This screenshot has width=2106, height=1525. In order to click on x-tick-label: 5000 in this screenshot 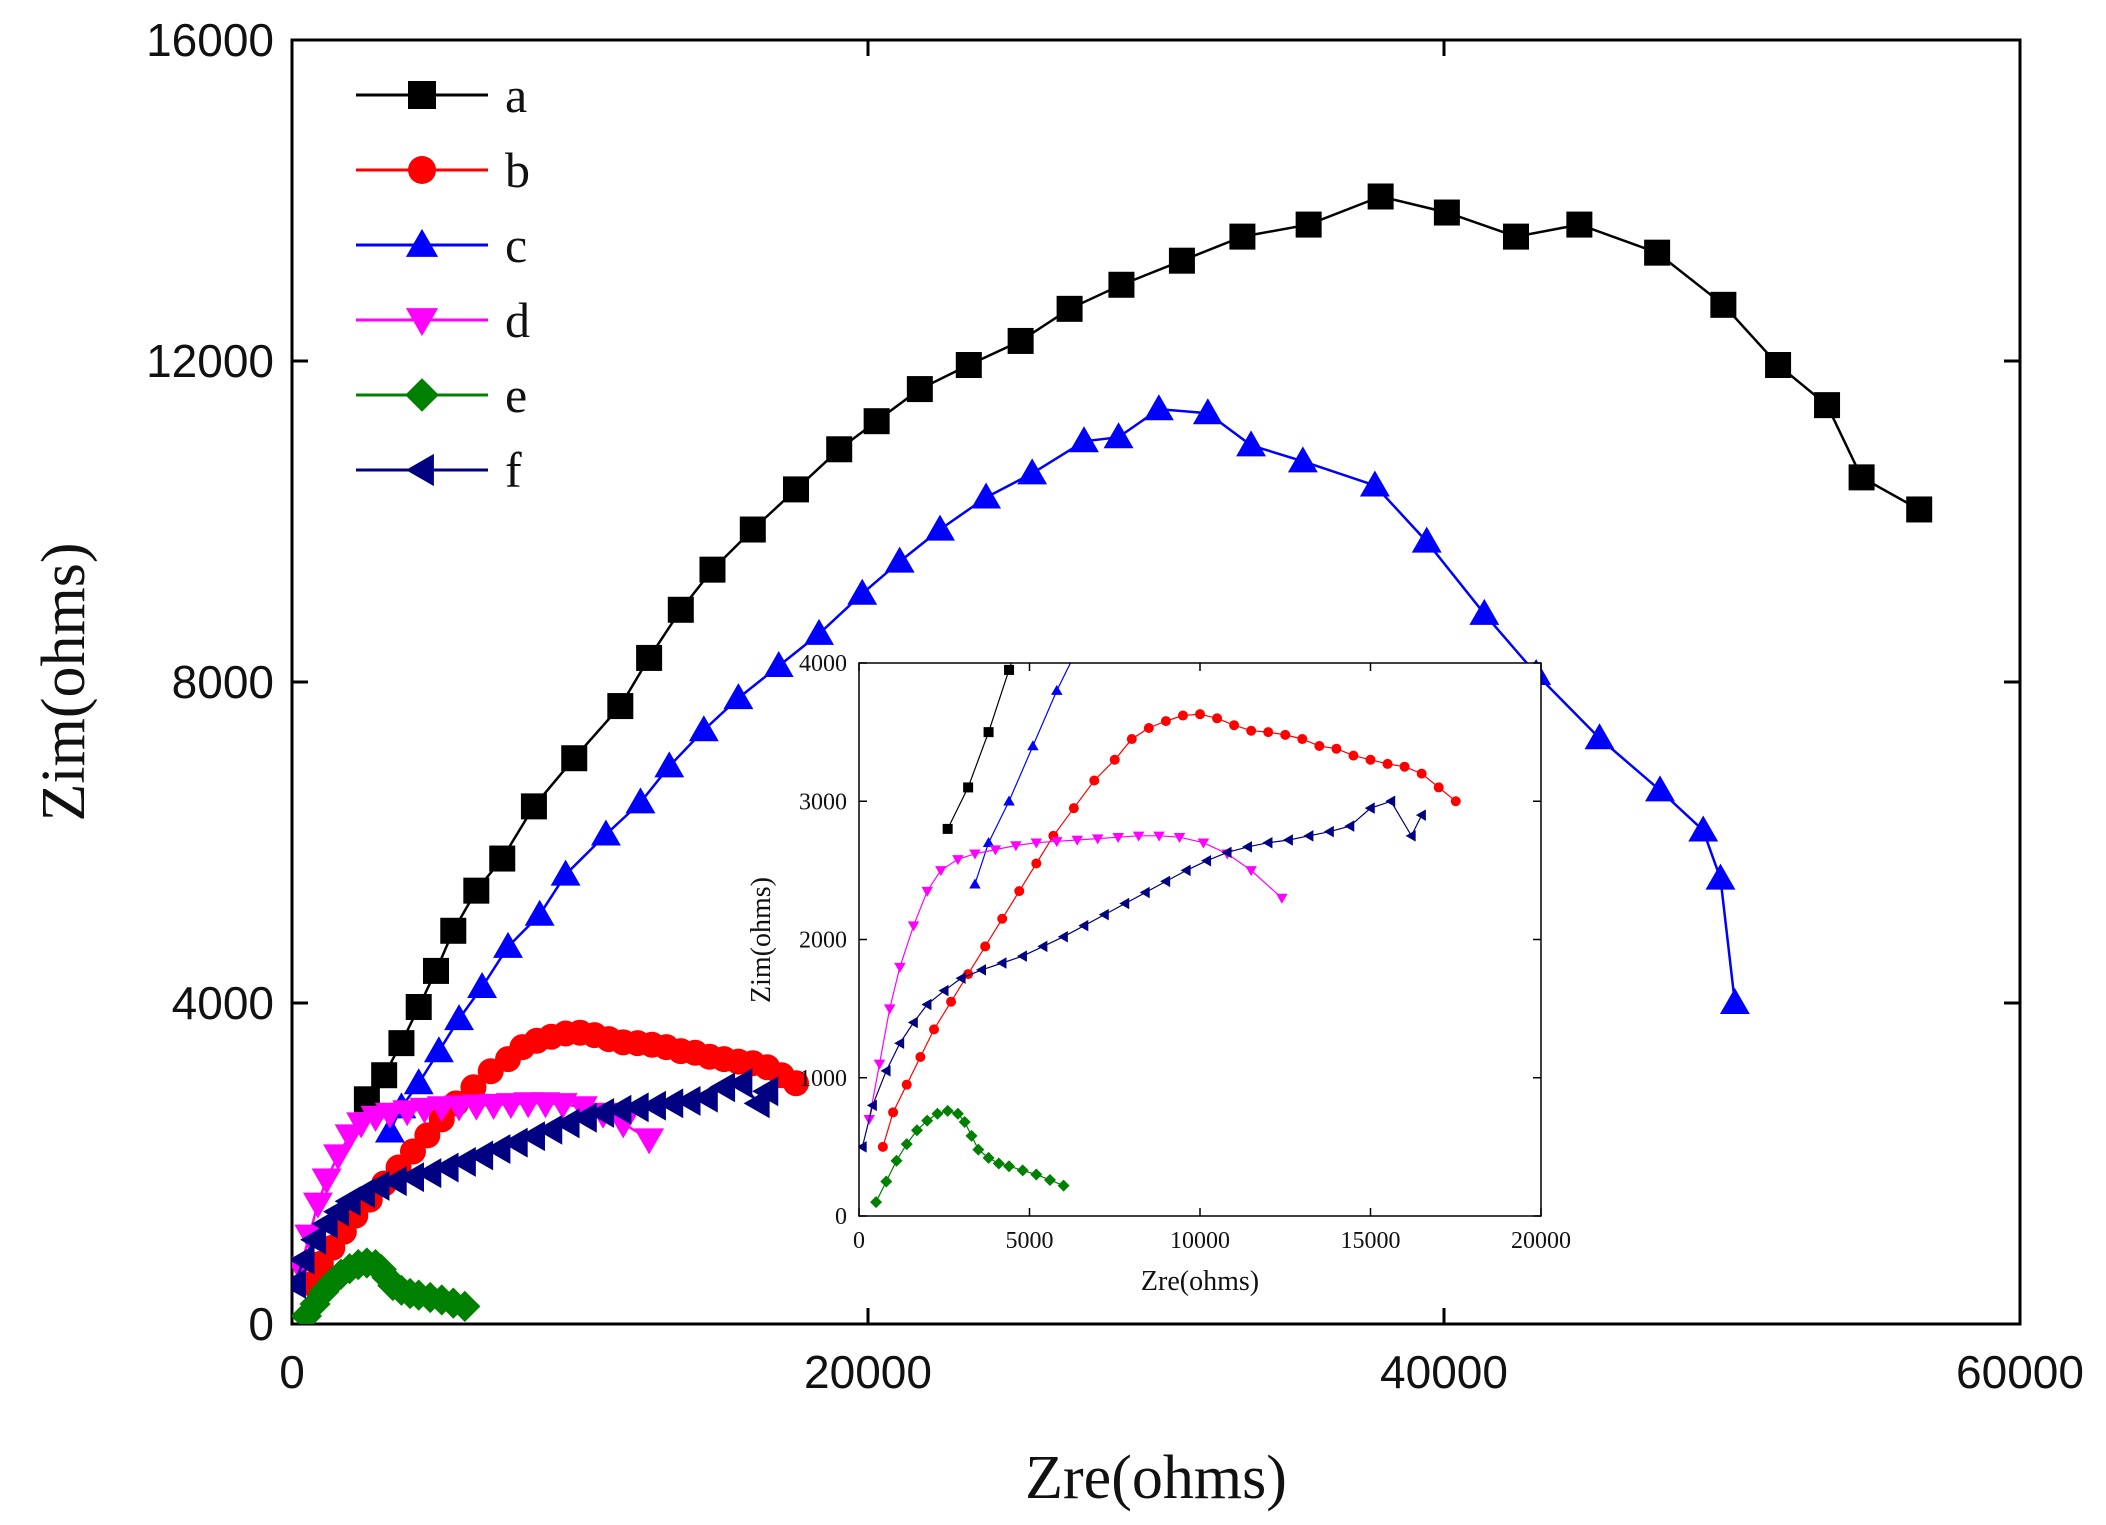, I will do `click(1030, 1241)`.